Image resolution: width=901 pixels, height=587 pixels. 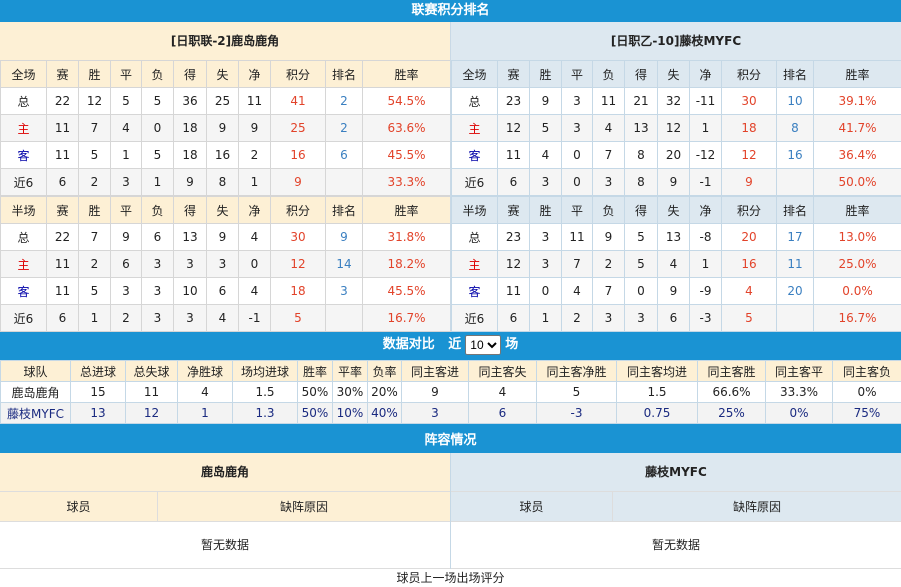 What do you see at coordinates (435, 371) in the screenshot?
I see `header-cell: 同主客进` at bounding box center [435, 371].